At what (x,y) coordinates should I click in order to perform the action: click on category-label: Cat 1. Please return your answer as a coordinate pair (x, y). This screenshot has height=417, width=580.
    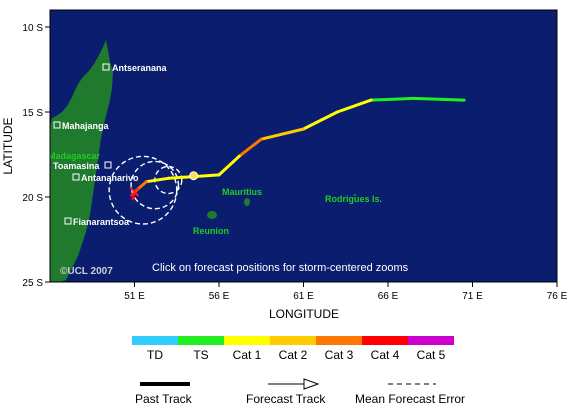
    Looking at the image, I should click on (247, 355).